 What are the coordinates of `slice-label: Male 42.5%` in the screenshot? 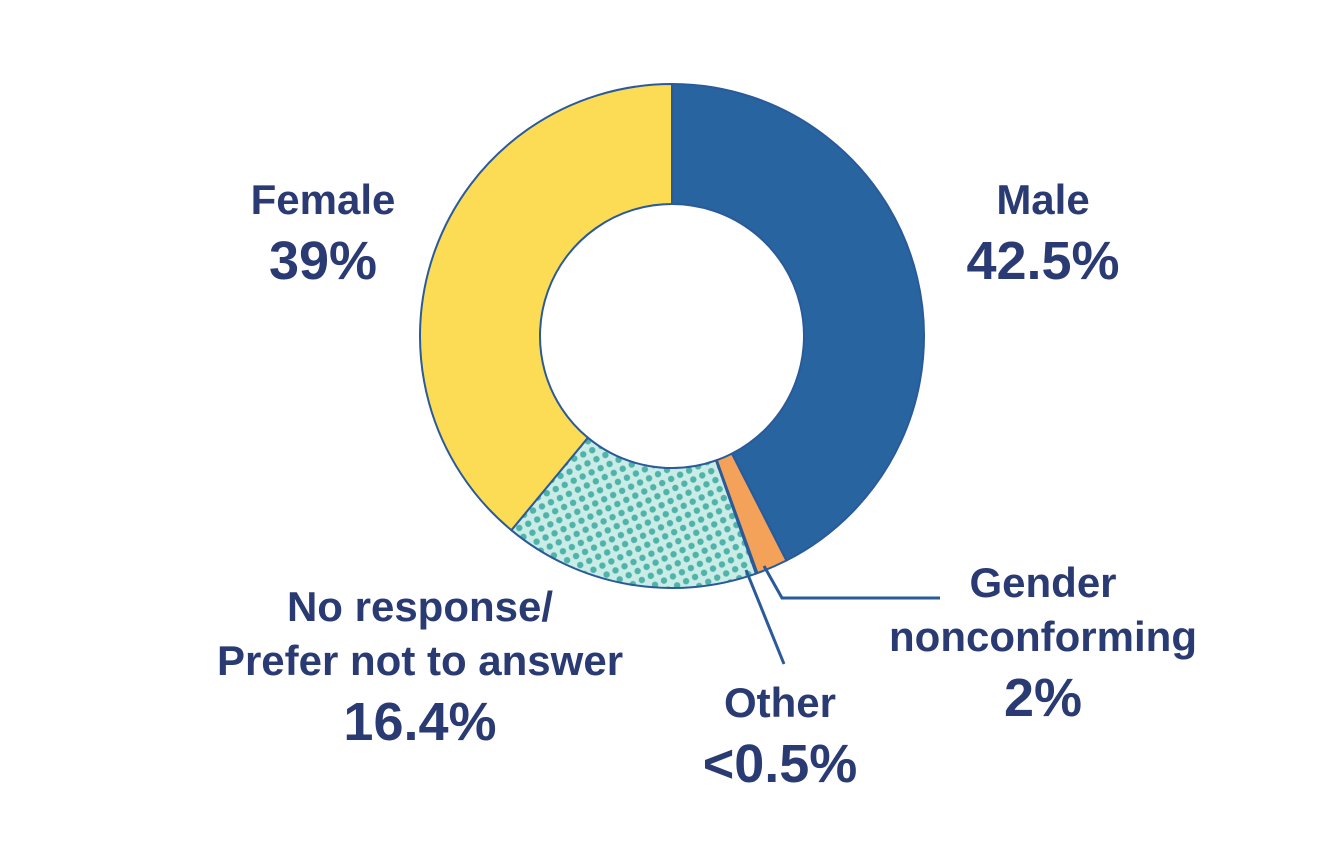 It's located at (1042, 234).